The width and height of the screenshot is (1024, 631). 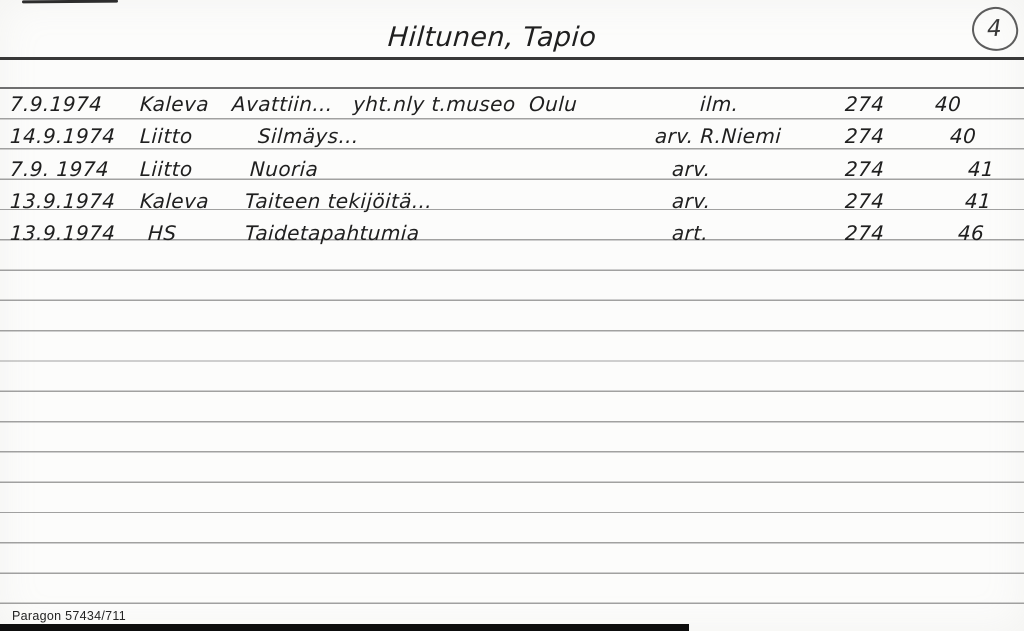 What do you see at coordinates (70, 2) in the screenshot?
I see `scan-artifact-top` at bounding box center [70, 2].